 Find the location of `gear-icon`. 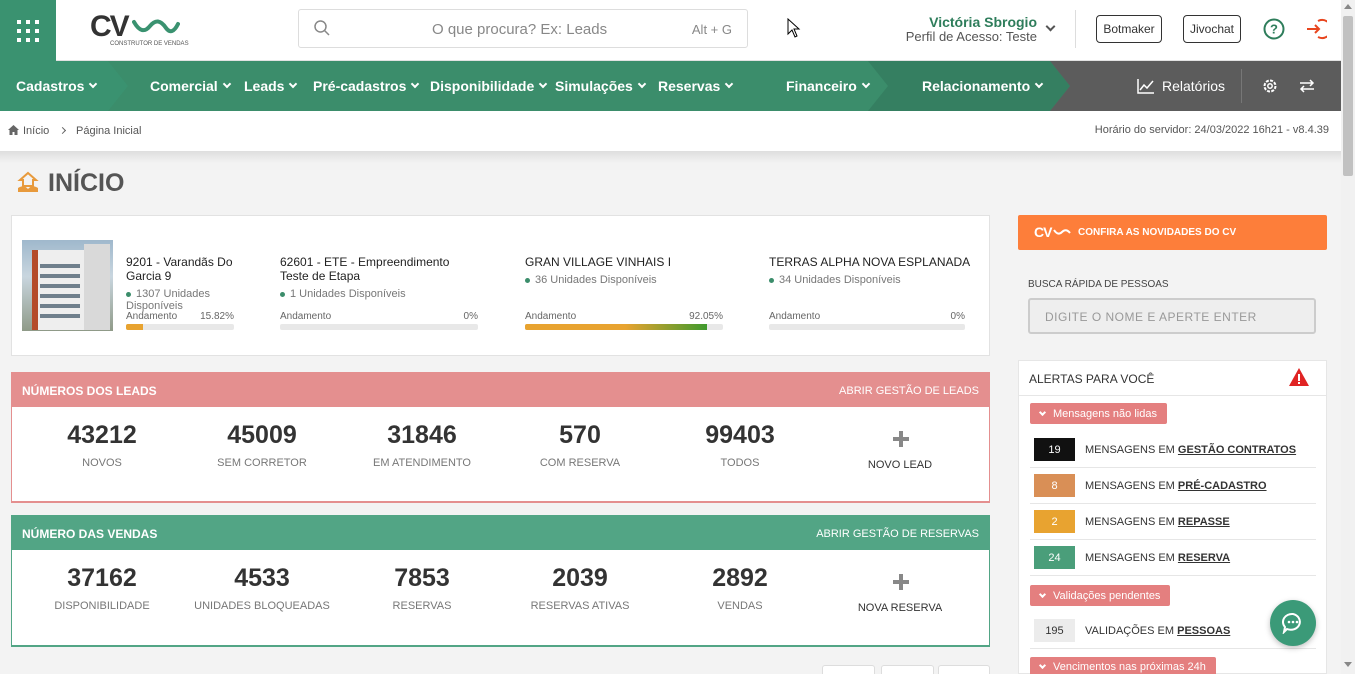

gear-icon is located at coordinates (1270, 86).